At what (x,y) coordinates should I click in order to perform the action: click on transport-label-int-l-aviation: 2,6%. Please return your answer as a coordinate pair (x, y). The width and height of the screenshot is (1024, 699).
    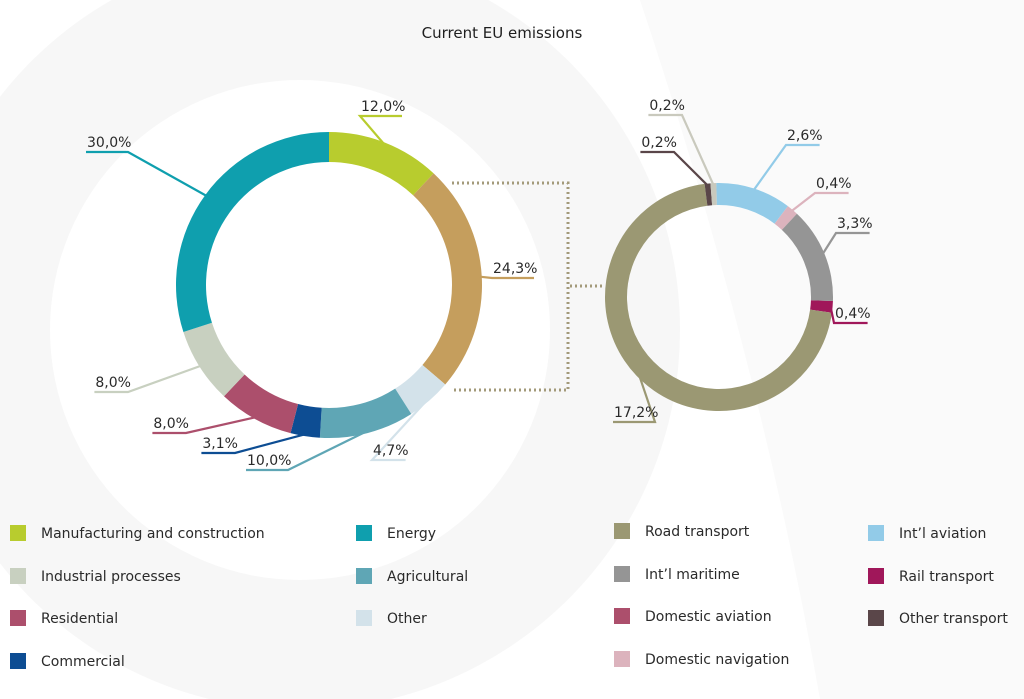
    Looking at the image, I should click on (805, 136).